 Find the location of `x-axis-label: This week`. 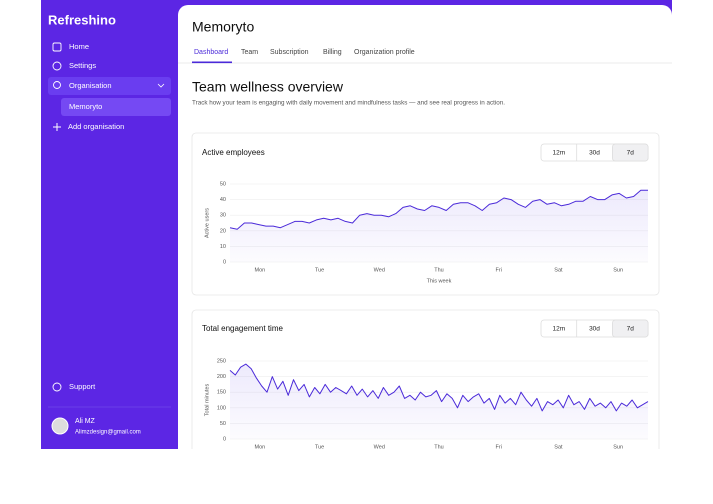

x-axis-label: This week is located at coordinates (439, 281).